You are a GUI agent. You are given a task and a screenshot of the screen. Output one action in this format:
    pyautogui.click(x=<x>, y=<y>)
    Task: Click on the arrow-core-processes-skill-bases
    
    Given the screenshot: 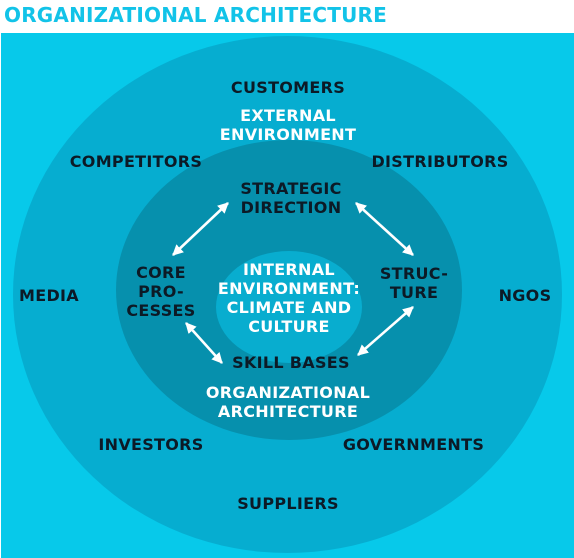 What is the action you would take?
    pyautogui.click(x=204, y=343)
    